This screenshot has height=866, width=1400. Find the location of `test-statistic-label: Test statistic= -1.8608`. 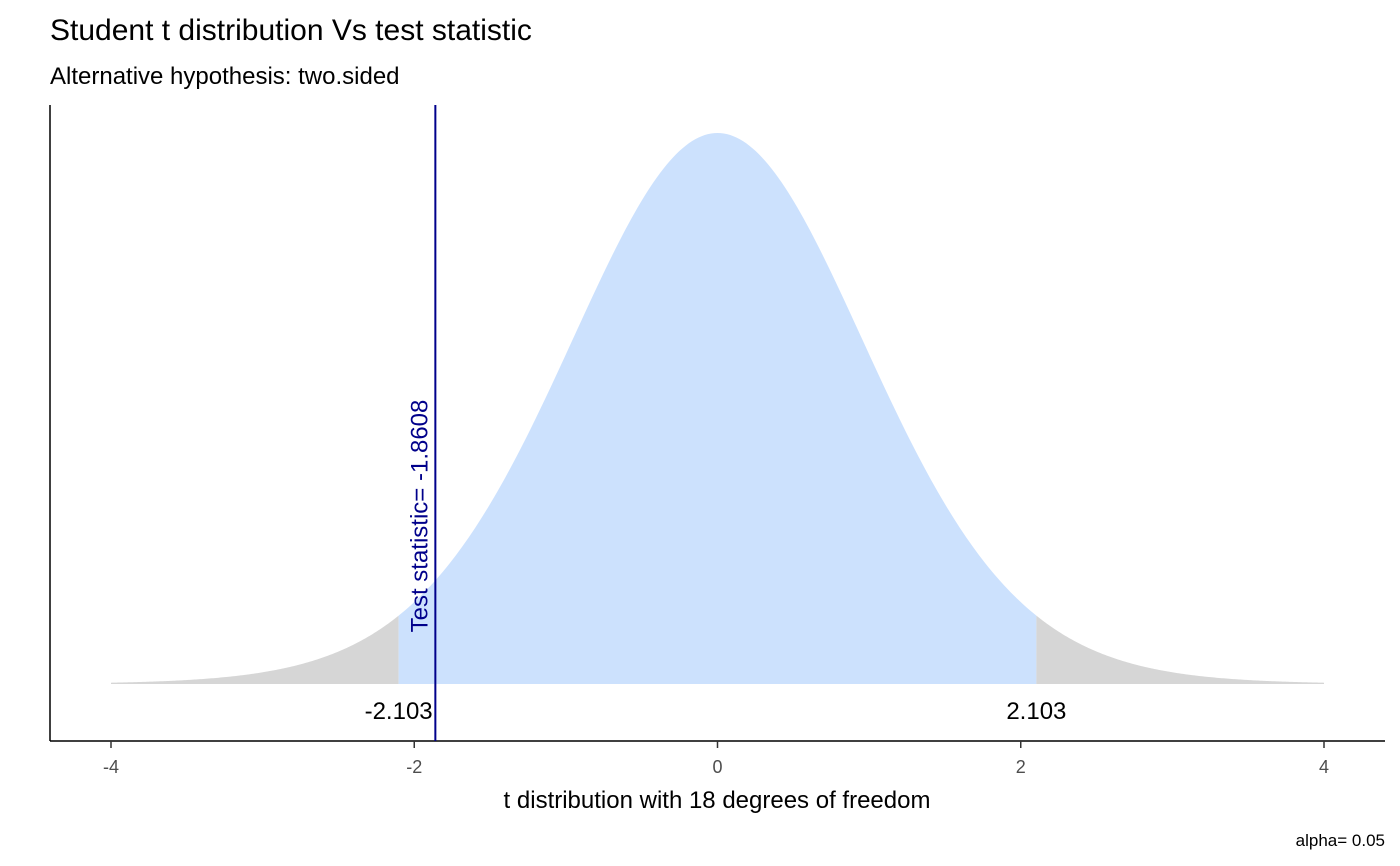

test-statistic-label: Test statistic= -1.8608 is located at coordinates (419, 516).